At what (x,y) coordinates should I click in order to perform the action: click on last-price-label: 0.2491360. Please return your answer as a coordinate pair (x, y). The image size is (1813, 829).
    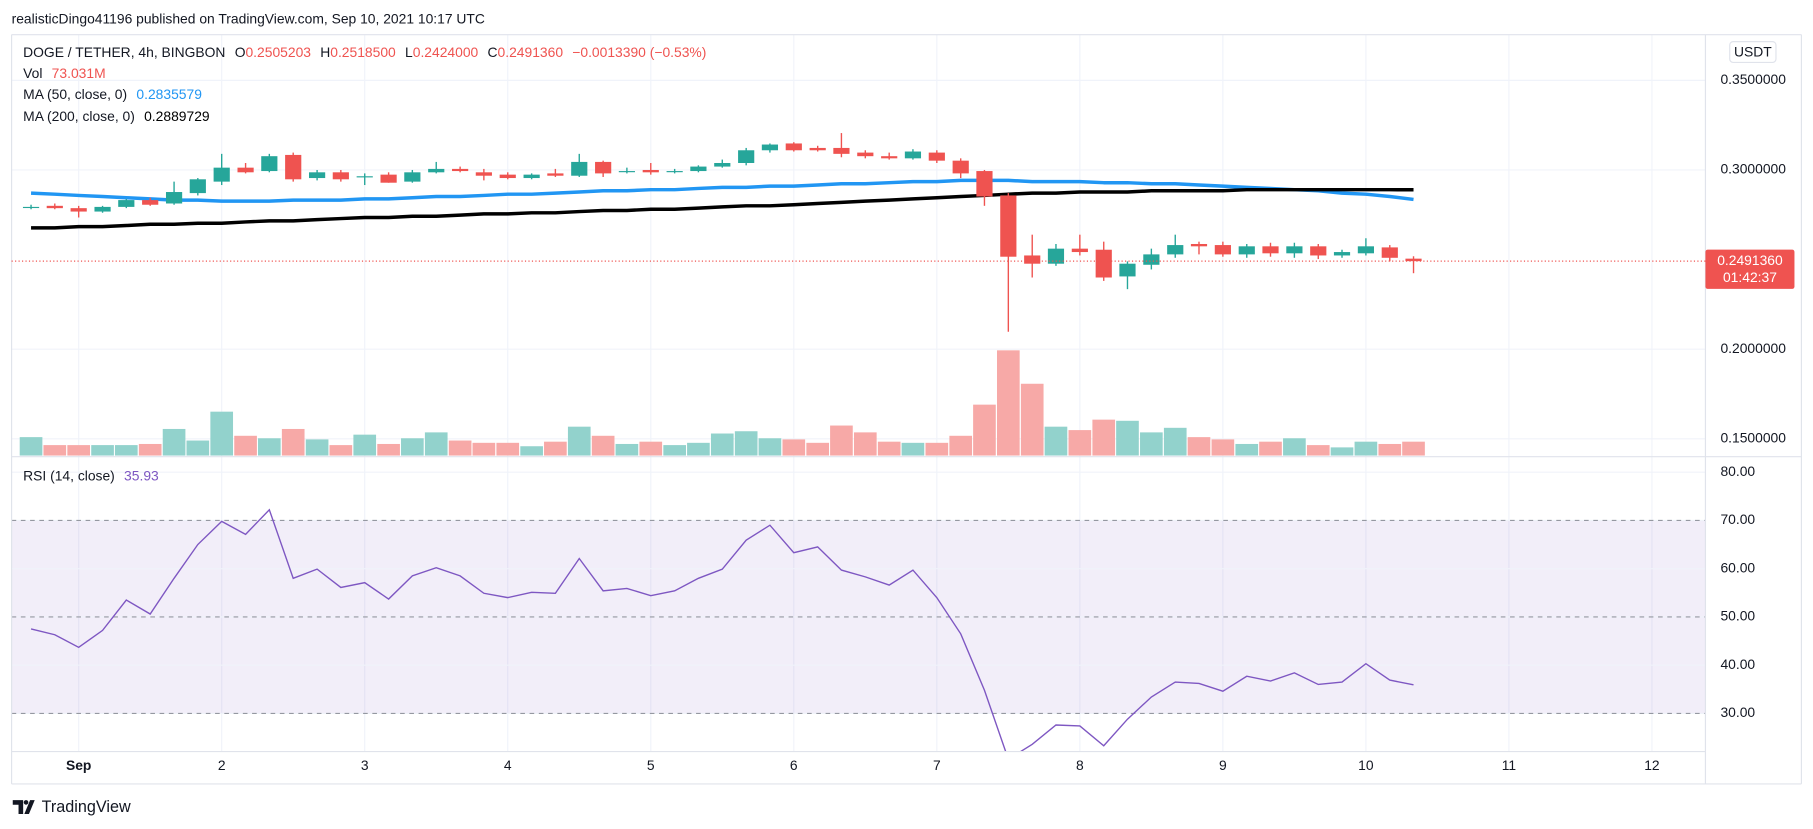
    Looking at the image, I should click on (1750, 260).